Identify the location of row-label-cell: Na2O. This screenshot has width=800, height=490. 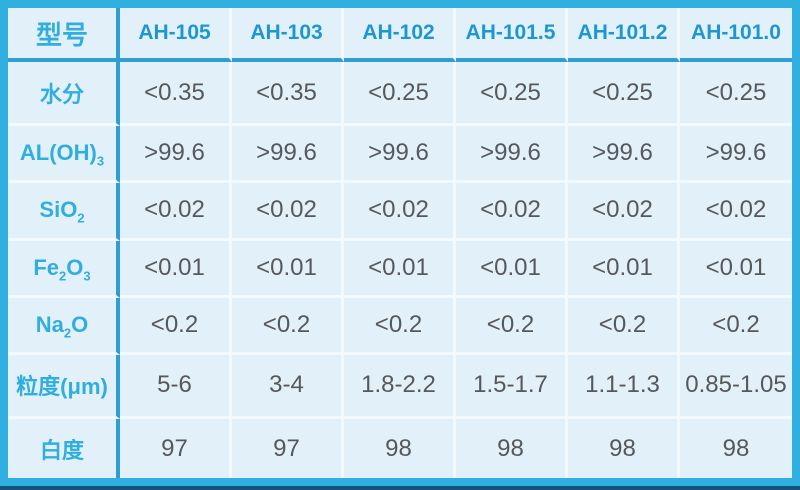
(64, 326).